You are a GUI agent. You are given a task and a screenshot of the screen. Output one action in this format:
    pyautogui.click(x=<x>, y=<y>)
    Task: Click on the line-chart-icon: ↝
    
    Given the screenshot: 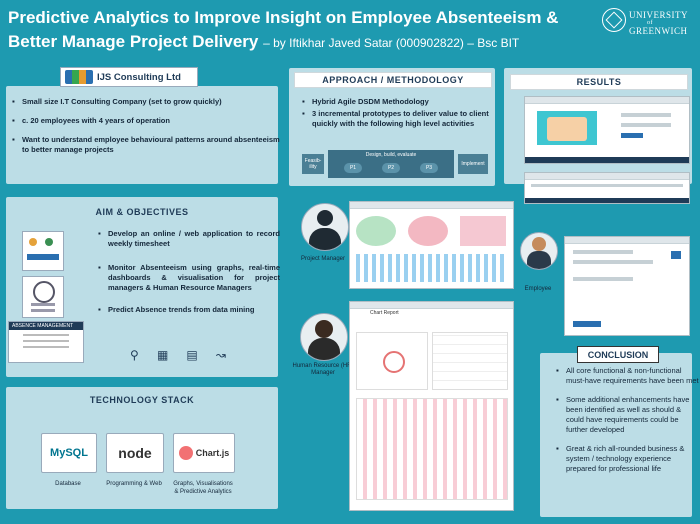 What is the action you would take?
    pyautogui.click(x=220, y=355)
    